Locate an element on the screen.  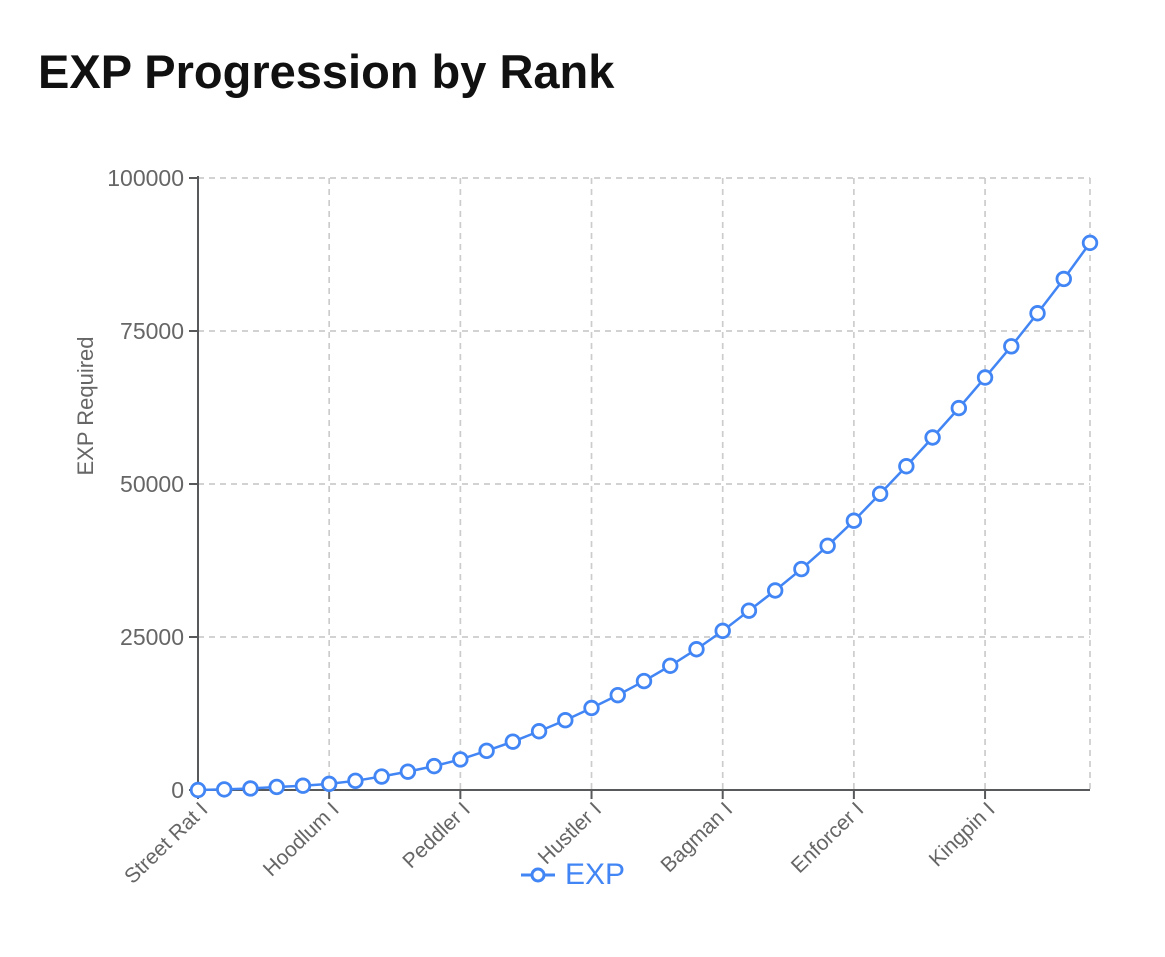
y-tick-label: 100000 is located at coordinates (145, 178).